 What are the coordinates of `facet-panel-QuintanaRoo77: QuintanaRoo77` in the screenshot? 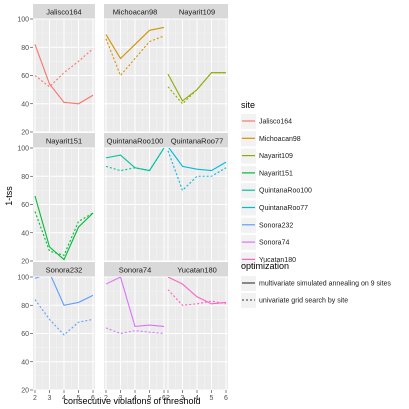 It's located at (197, 197).